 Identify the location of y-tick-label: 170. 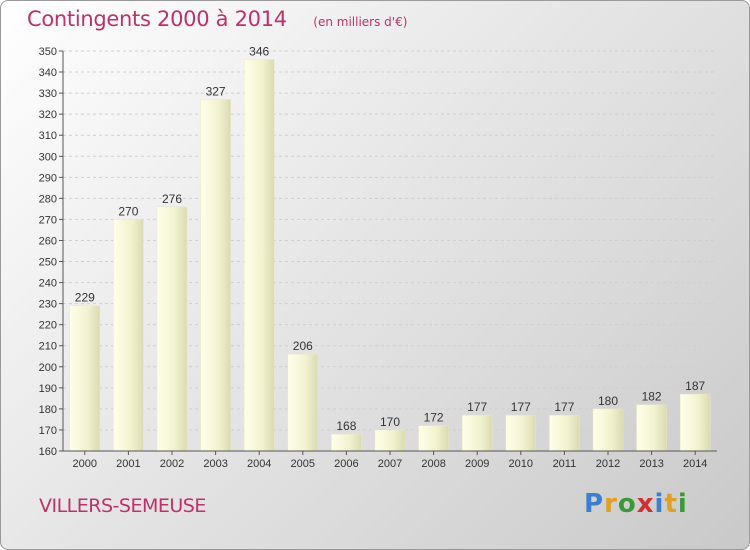
(48, 431).